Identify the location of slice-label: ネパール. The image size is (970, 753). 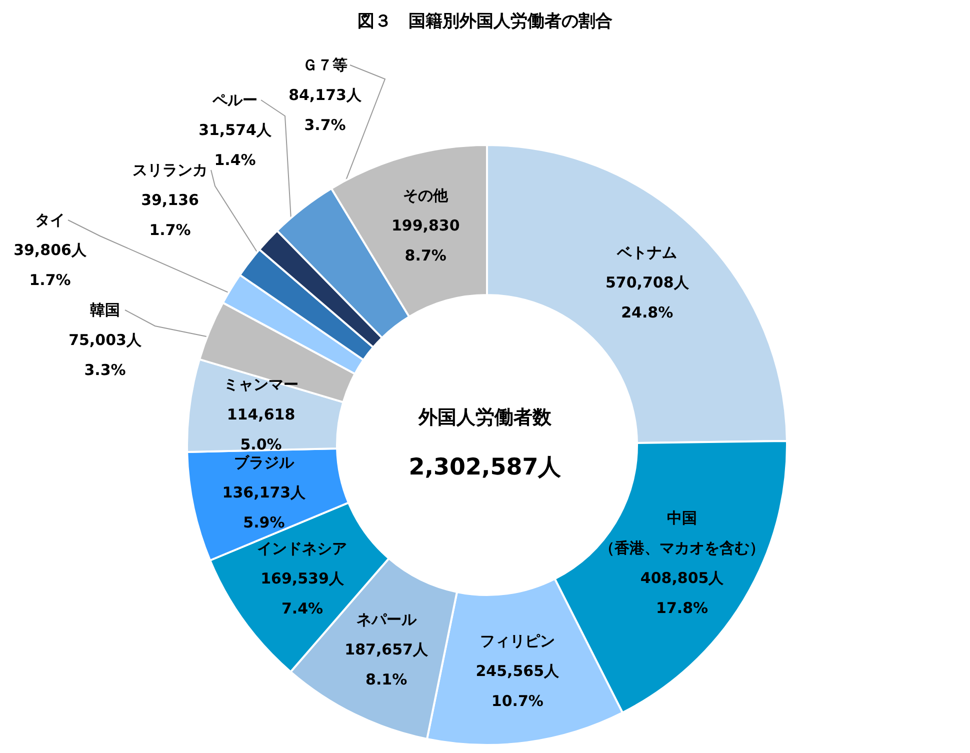
(387, 619).